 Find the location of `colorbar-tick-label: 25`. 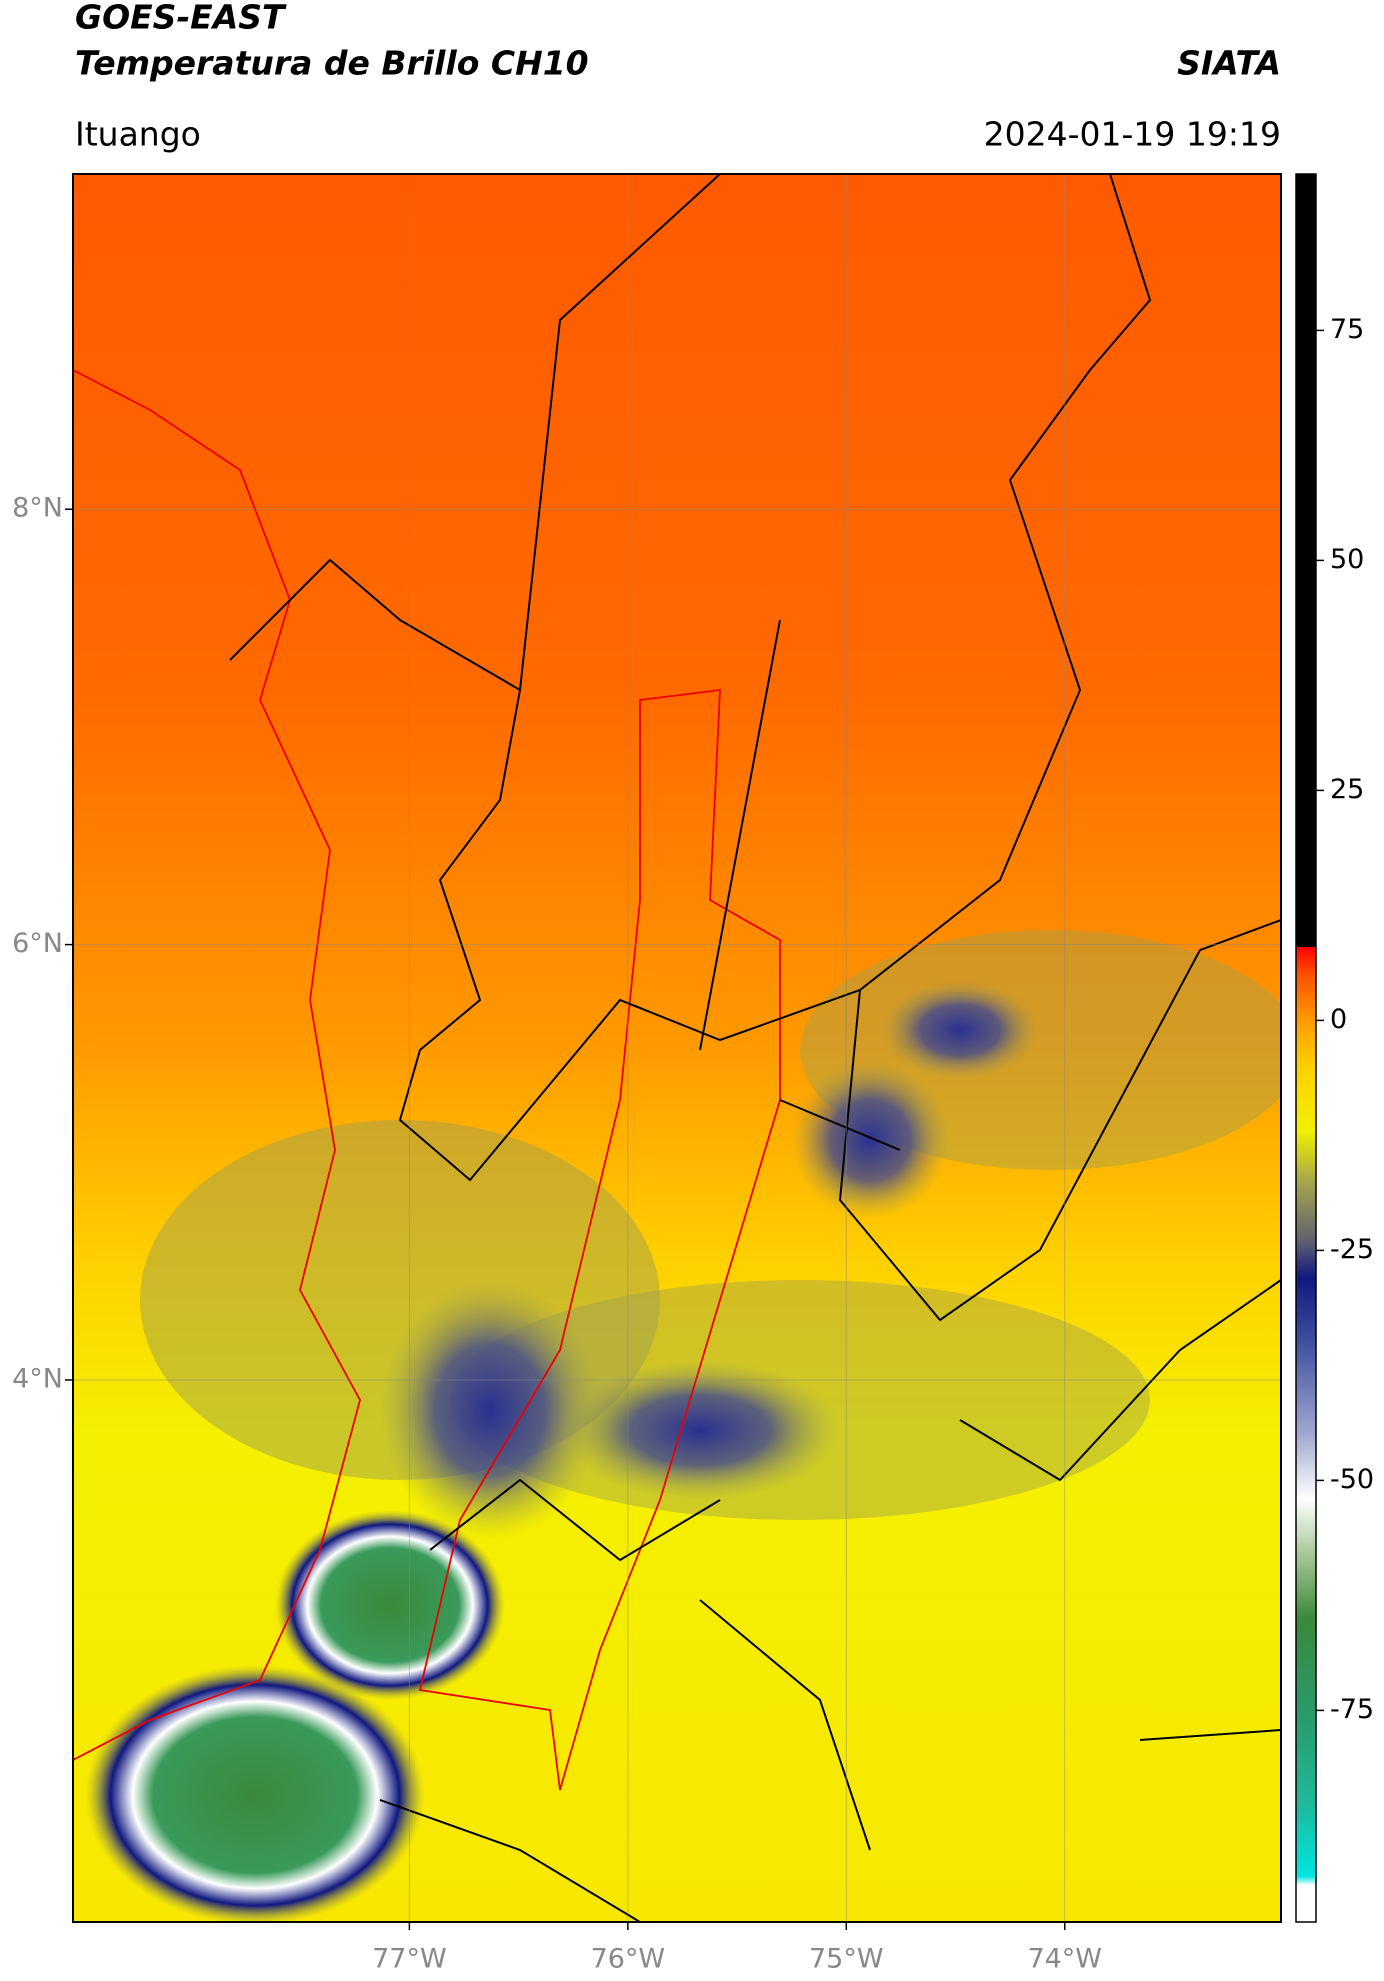

colorbar-tick-label: 25 is located at coordinates (1347, 789).